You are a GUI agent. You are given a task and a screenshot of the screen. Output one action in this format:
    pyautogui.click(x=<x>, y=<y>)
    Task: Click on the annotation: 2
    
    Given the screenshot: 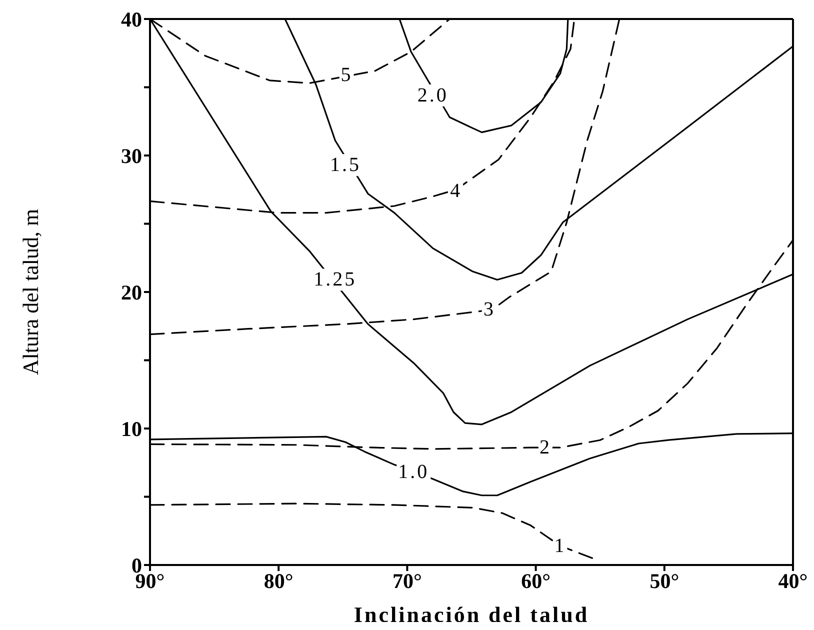 What is the action you would take?
    pyautogui.click(x=545, y=447)
    